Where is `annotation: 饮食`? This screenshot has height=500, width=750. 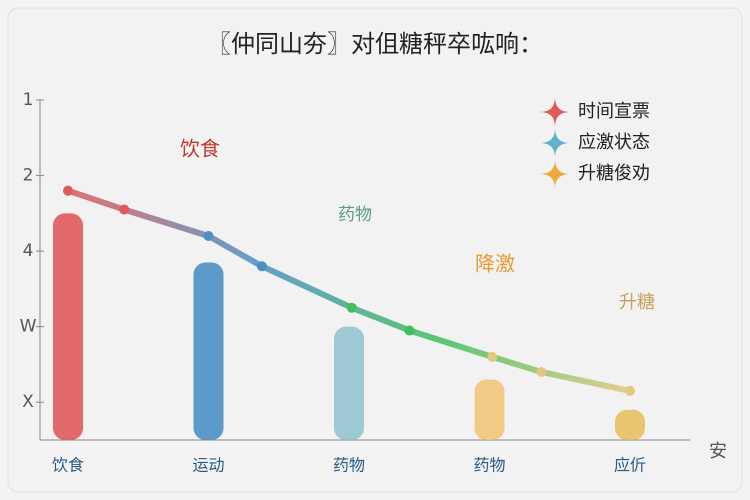 annotation: 饮食 is located at coordinates (200, 149).